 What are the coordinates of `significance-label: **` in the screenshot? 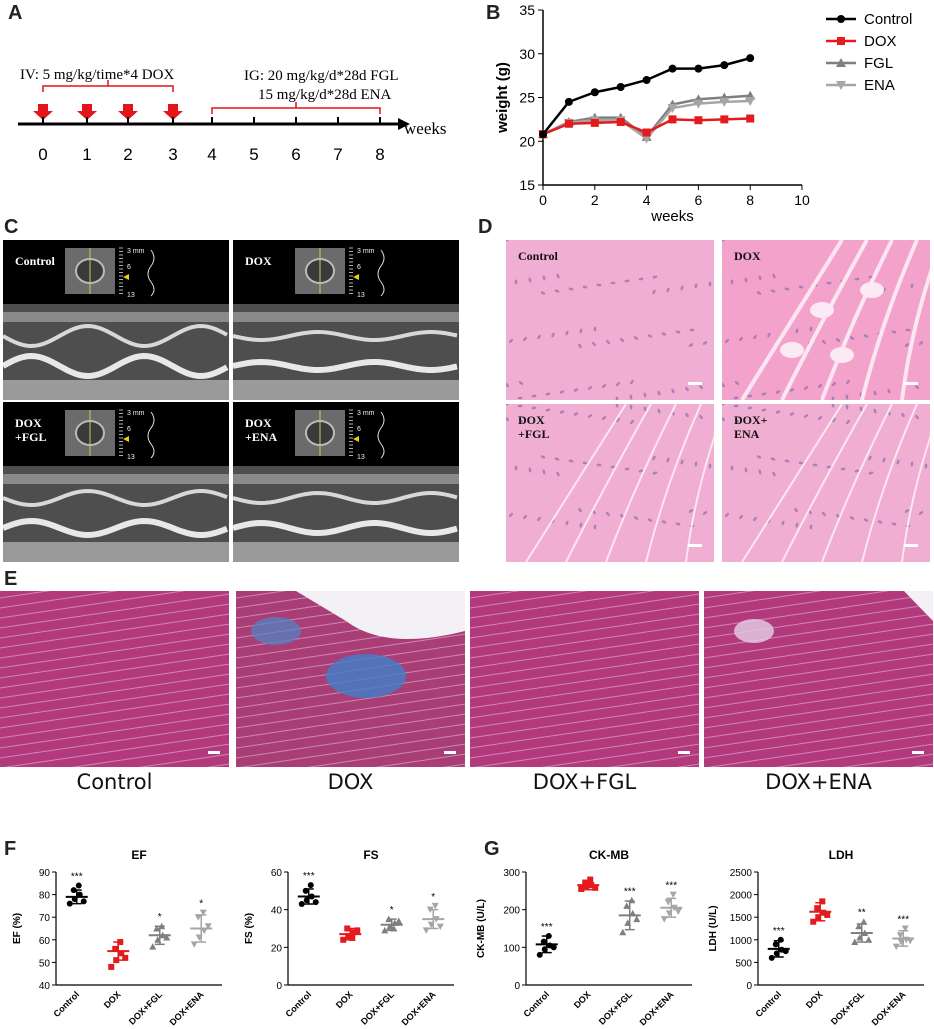 It's located at (862, 913).